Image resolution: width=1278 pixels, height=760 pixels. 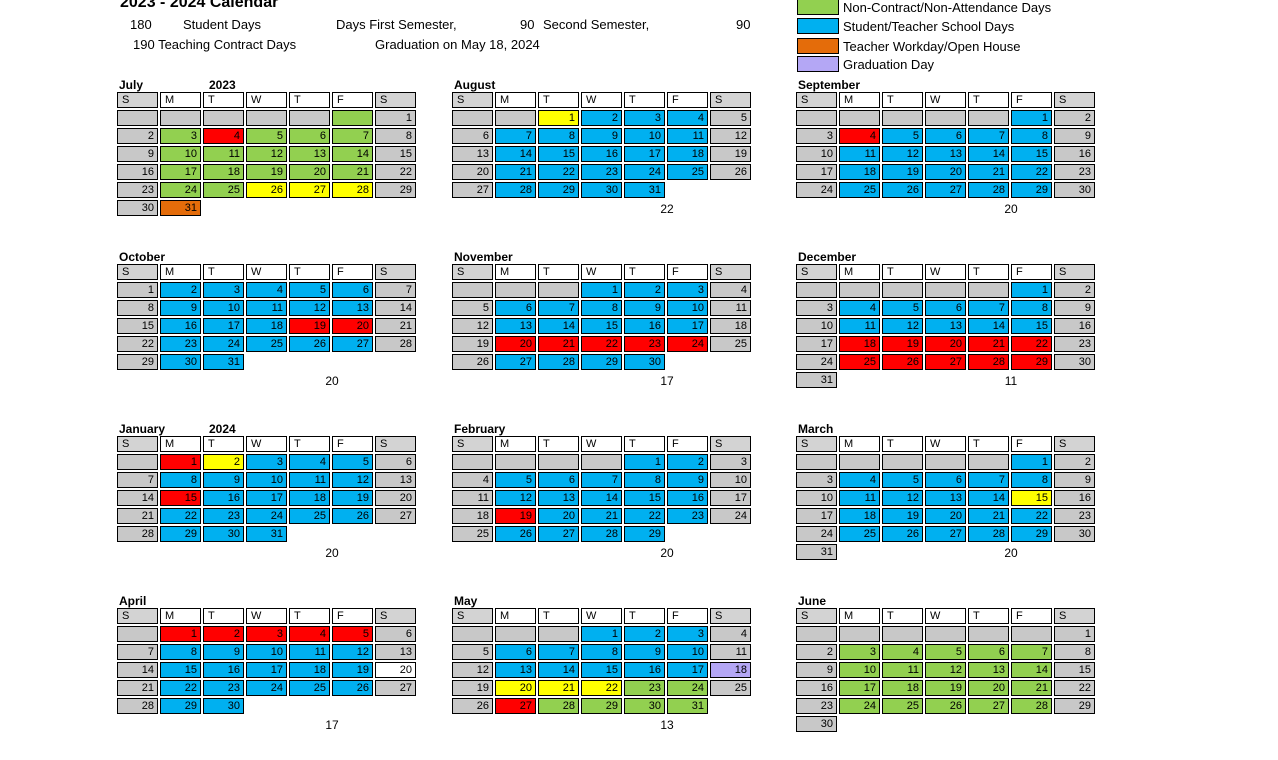 I want to click on month-name: September, so click(x=829, y=85).